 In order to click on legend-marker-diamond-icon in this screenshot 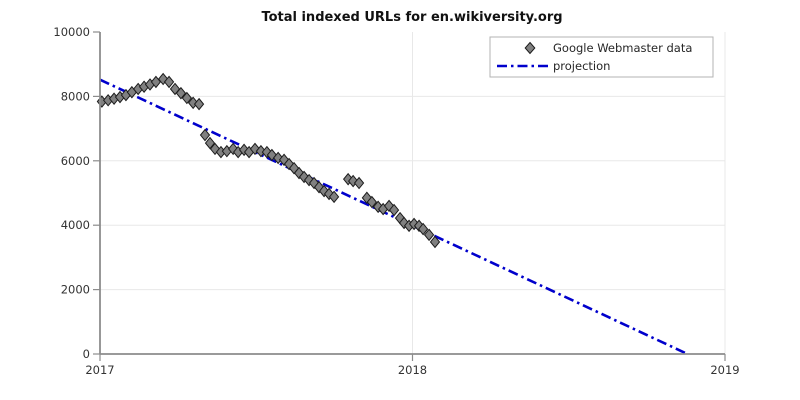, I will do `click(530, 48)`.